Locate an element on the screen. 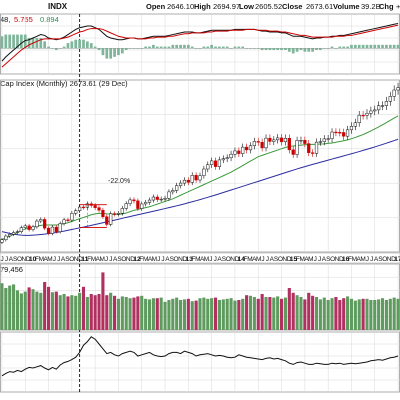 The width and height of the screenshot is (400, 400). macd-line is located at coordinates (200, 42).